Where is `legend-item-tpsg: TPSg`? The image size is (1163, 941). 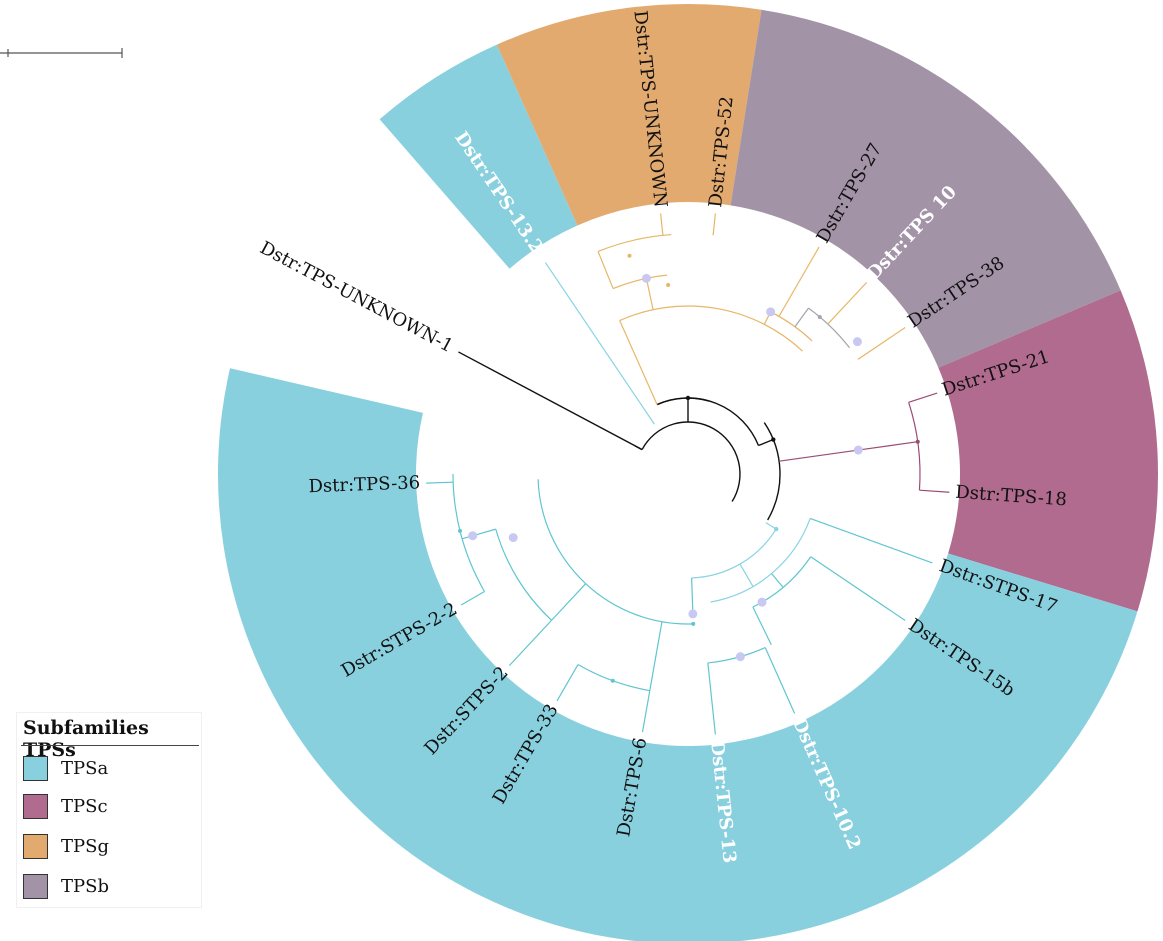
legend-item-tpsg: TPSg is located at coordinates (66, 846).